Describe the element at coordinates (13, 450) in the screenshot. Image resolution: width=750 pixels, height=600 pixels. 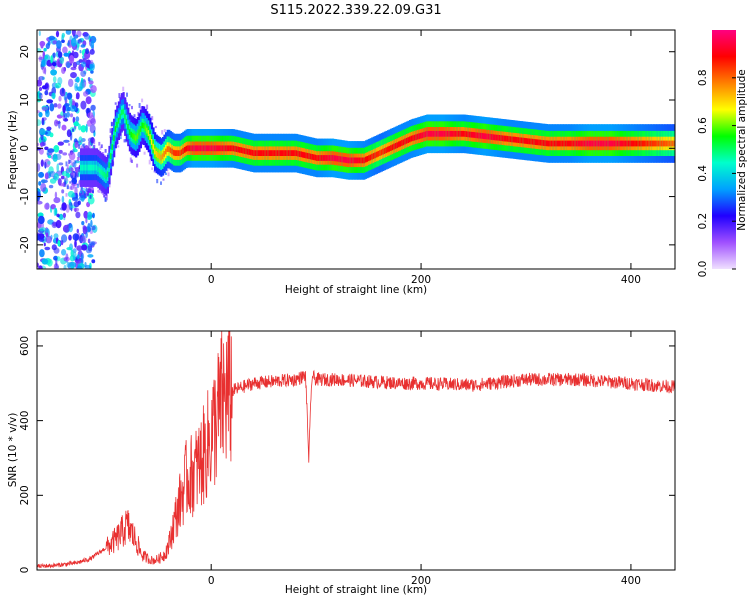
I see `snr-y-axis-label: SNR (10 * v/v)` at that location.